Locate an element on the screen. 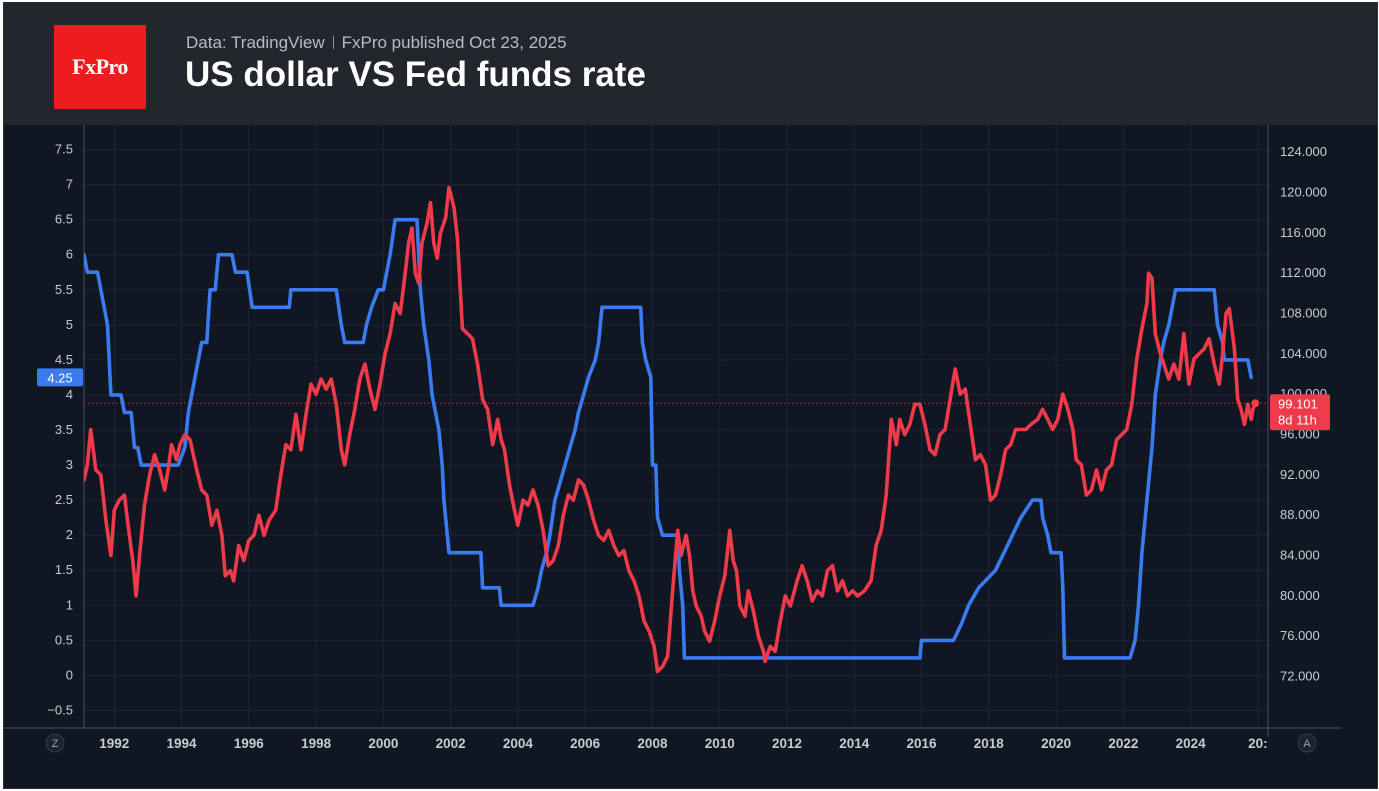  right-axis-tick: 88.000 is located at coordinates (1300, 514).